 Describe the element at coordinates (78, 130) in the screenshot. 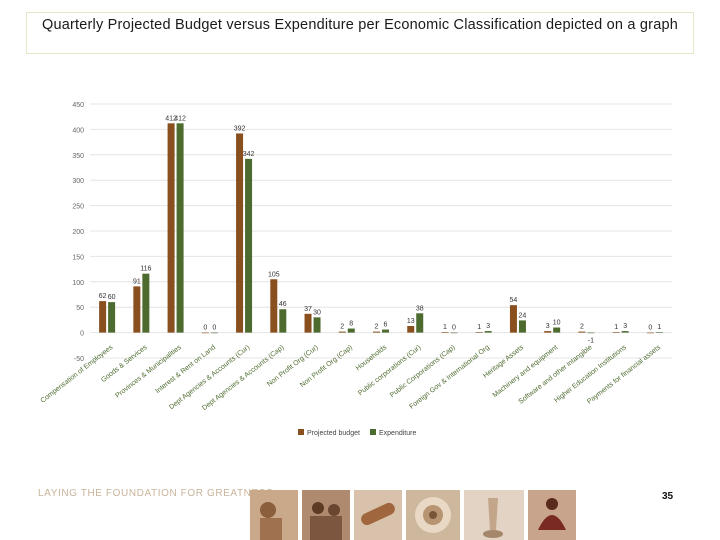

I see `y-tick-label: 400` at that location.